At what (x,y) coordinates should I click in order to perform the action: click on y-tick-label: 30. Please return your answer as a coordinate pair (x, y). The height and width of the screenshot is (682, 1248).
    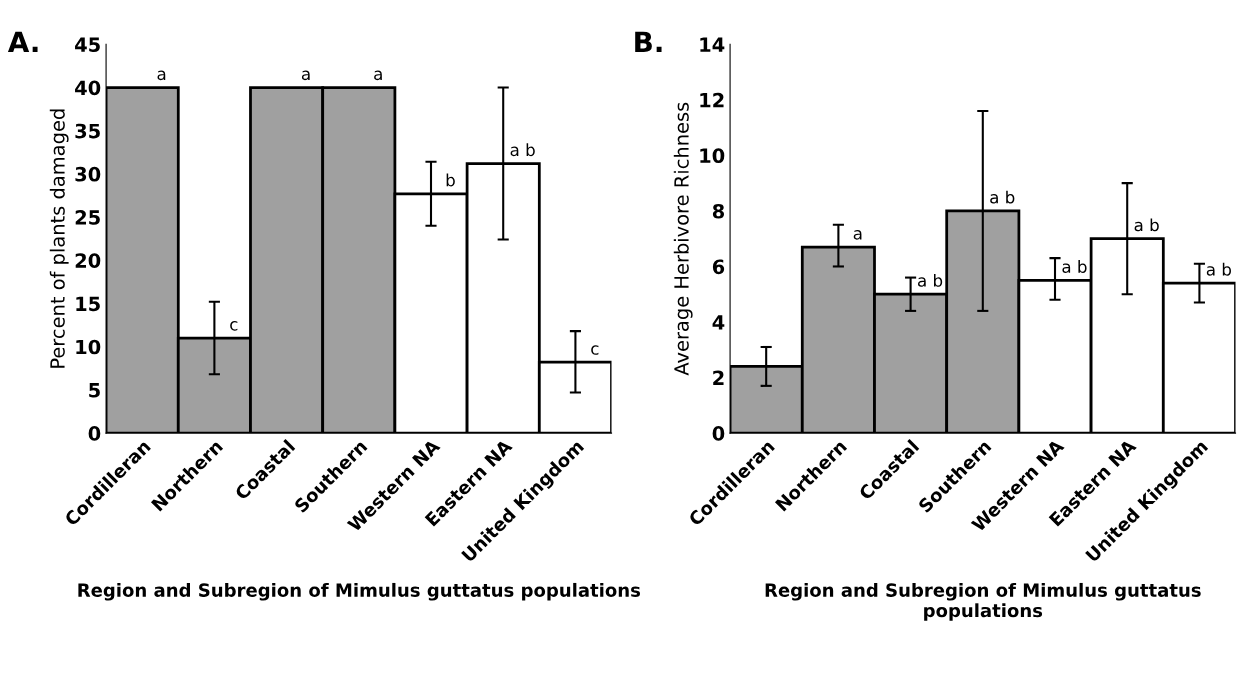
    Looking at the image, I should click on (88, 174).